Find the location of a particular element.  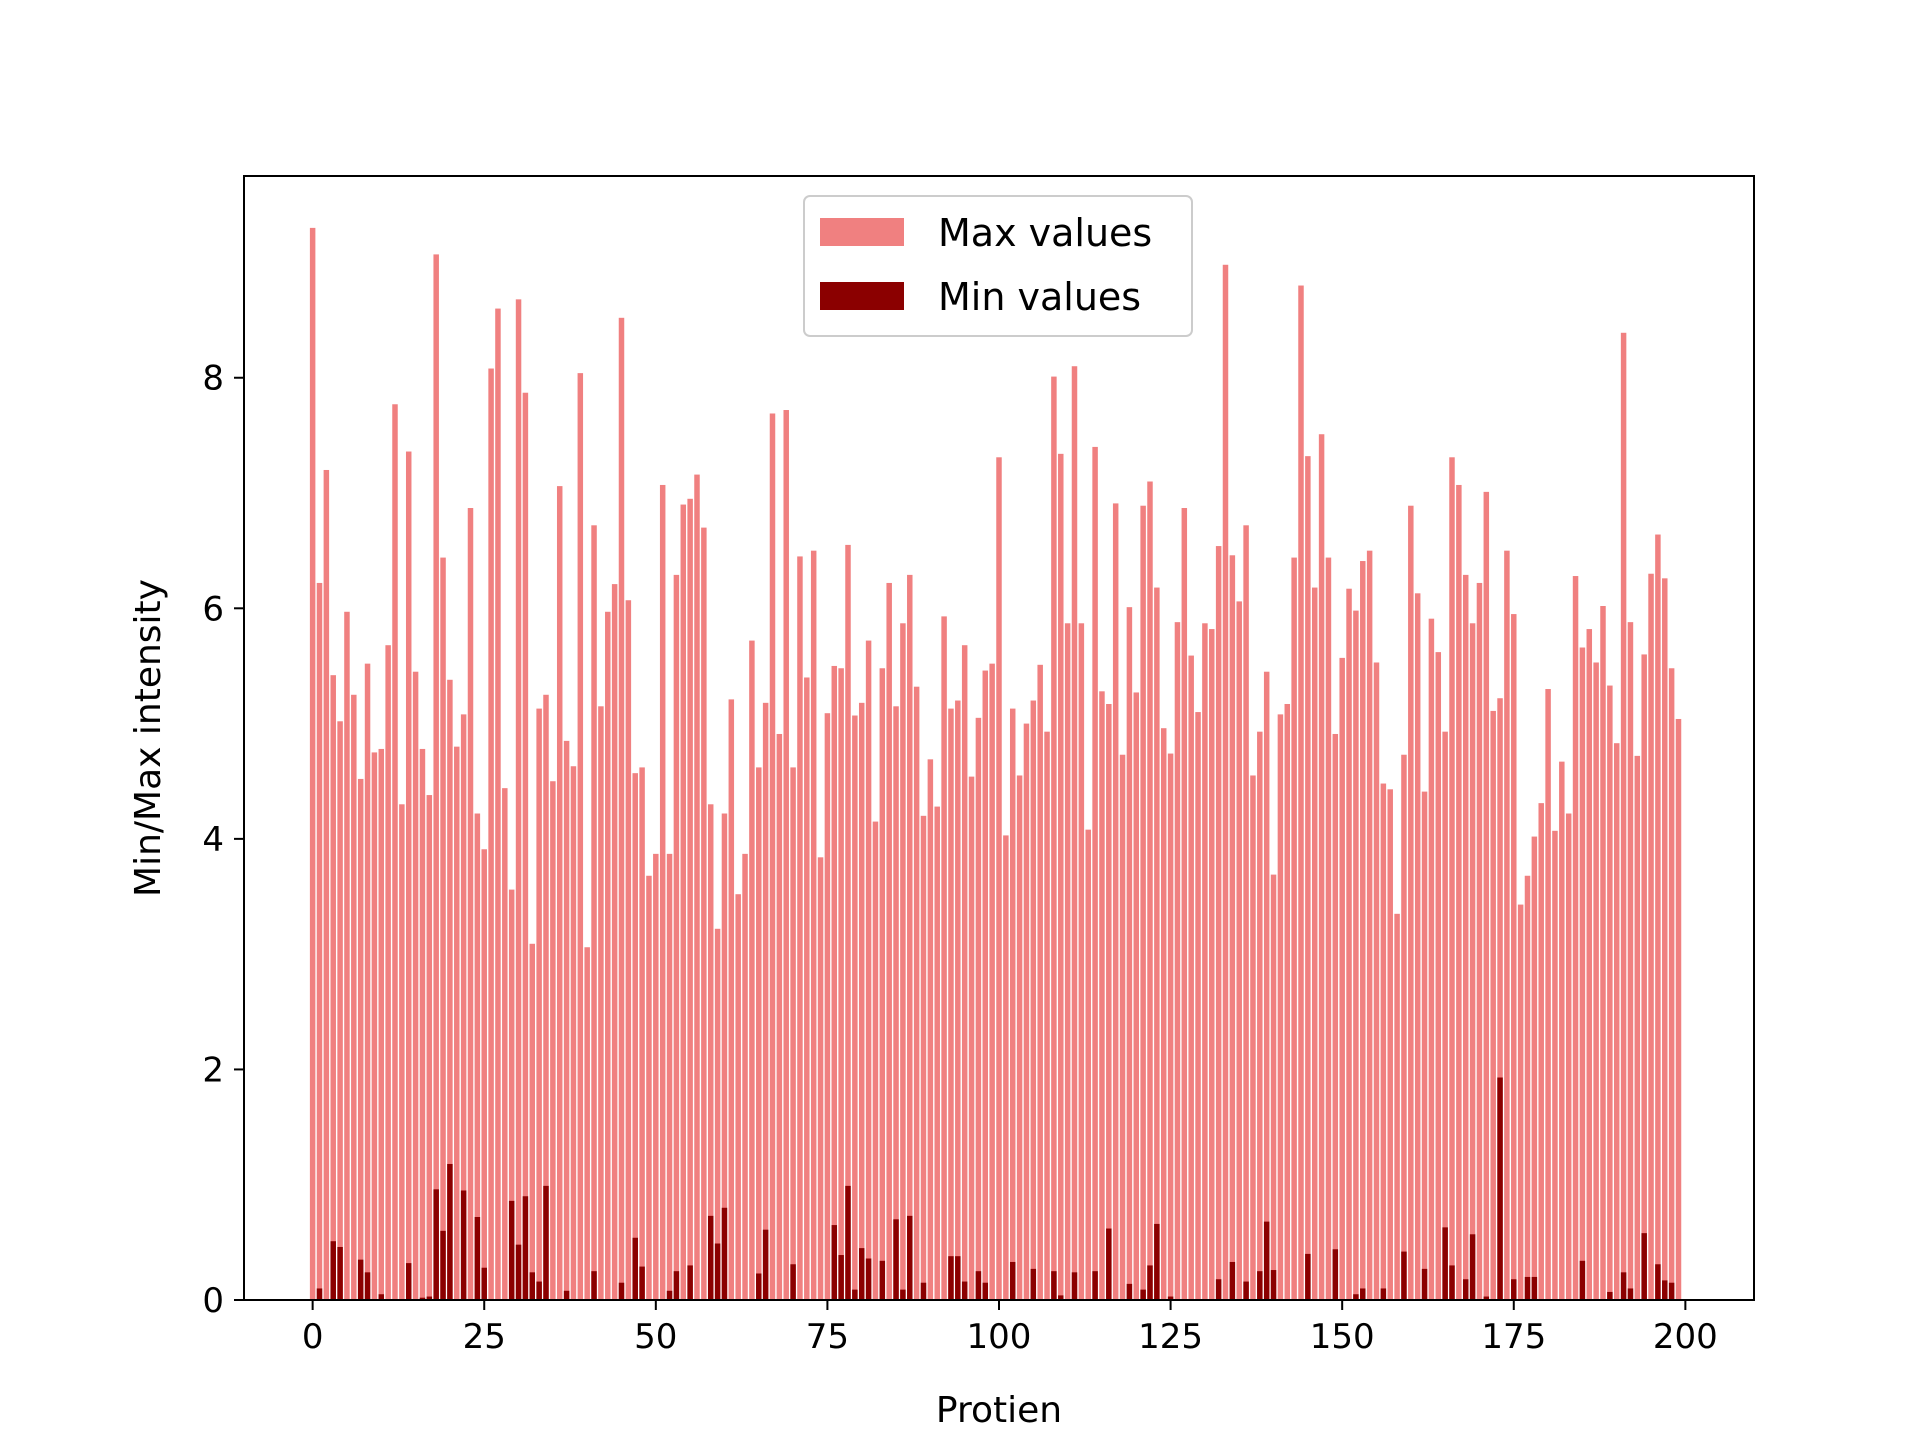

y-tick-label-2: 2 is located at coordinates (213, 1070).